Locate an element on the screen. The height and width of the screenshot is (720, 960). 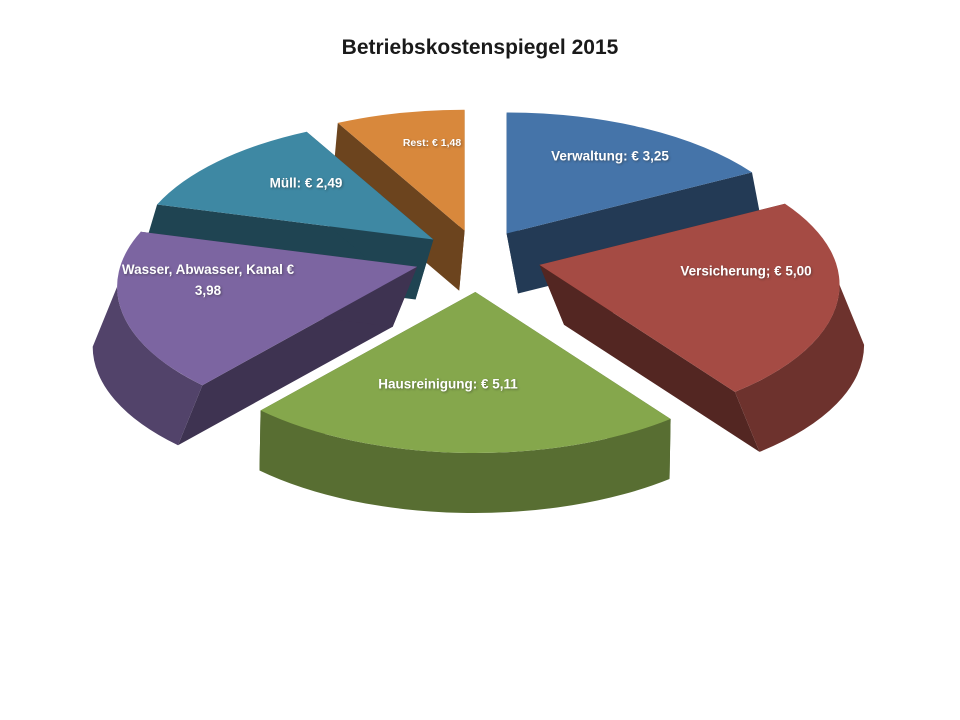
chart-title: Betriebskostenspiegel 2015 is located at coordinates (480, 47).